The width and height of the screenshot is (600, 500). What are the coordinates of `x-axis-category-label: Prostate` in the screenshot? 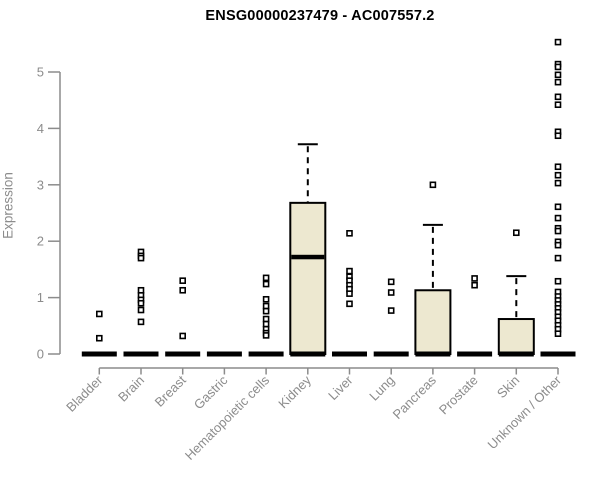 It's located at (458, 395).